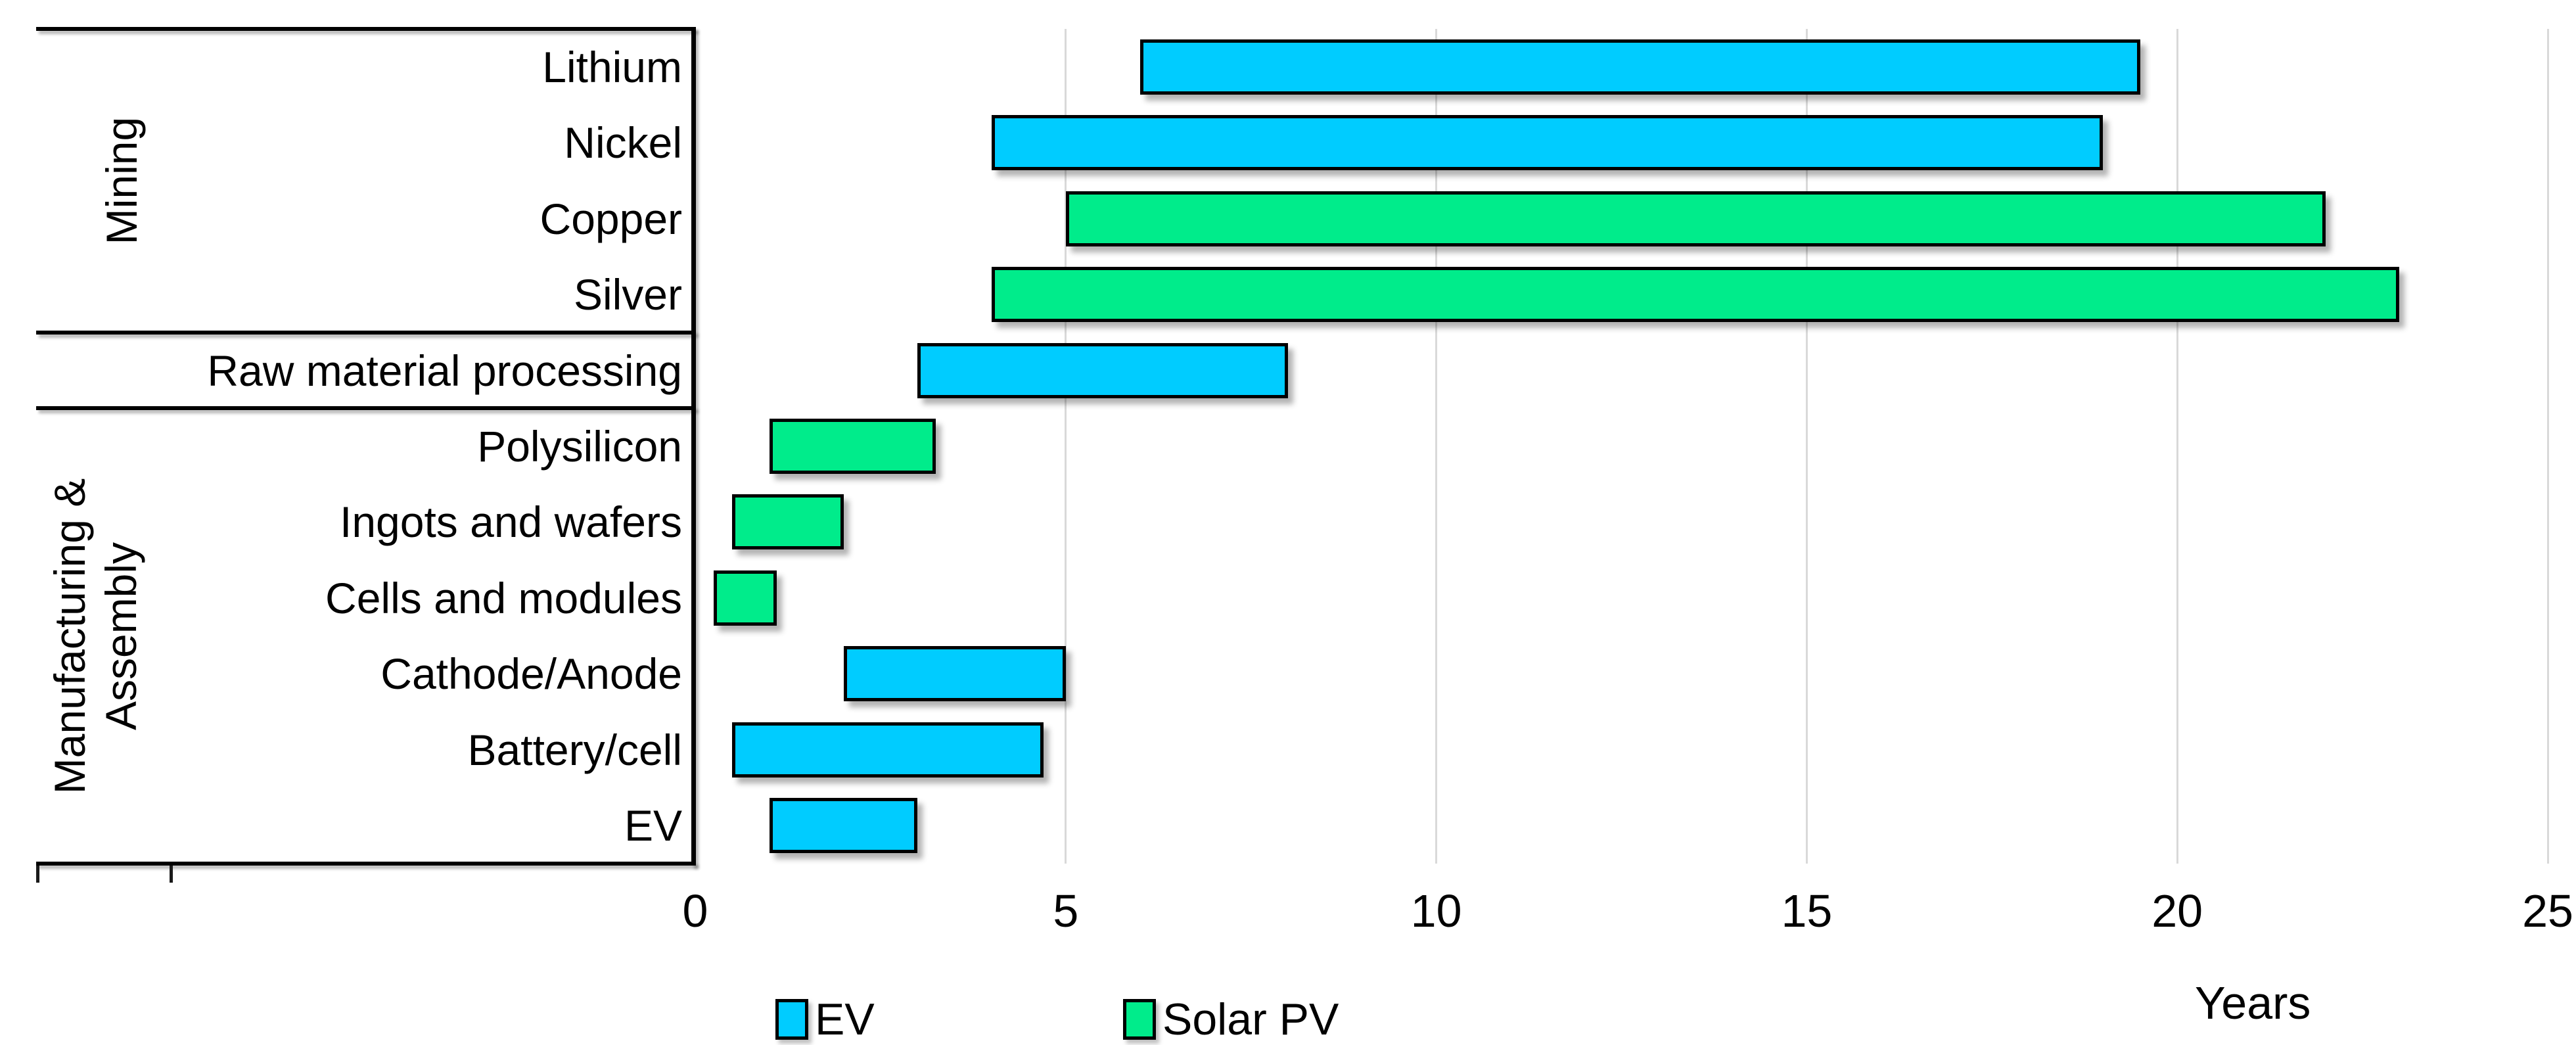 This screenshot has height=1045, width=2576. What do you see at coordinates (791, 1019) in the screenshot?
I see `legend-swatch-ev` at bounding box center [791, 1019].